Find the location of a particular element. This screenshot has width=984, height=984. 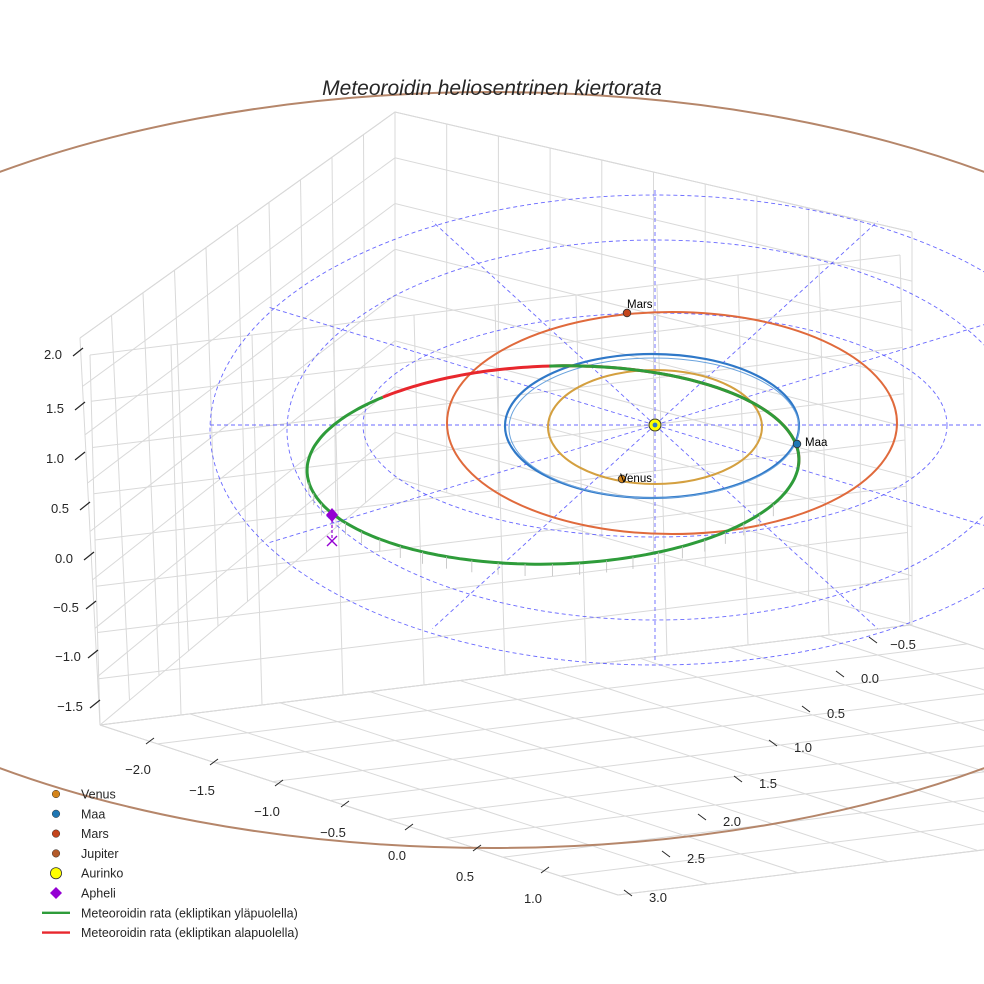

z-tick-label: 0.5 is located at coordinates (60, 508).